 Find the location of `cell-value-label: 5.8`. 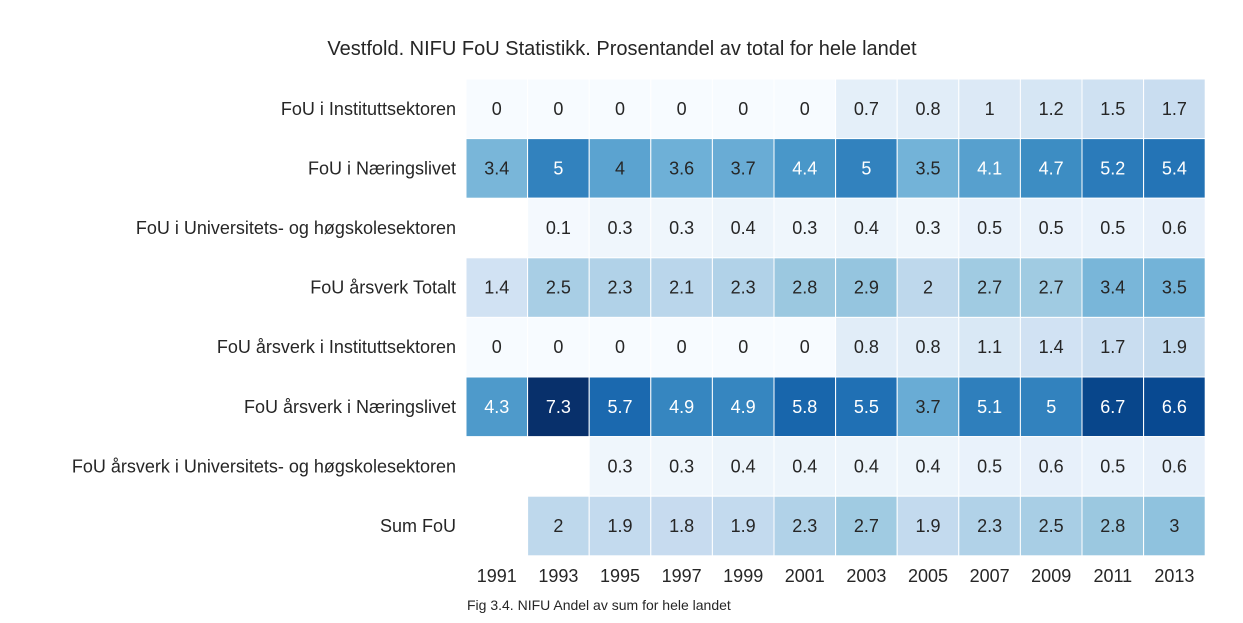

cell-value-label: 5.8 is located at coordinates (804, 407).